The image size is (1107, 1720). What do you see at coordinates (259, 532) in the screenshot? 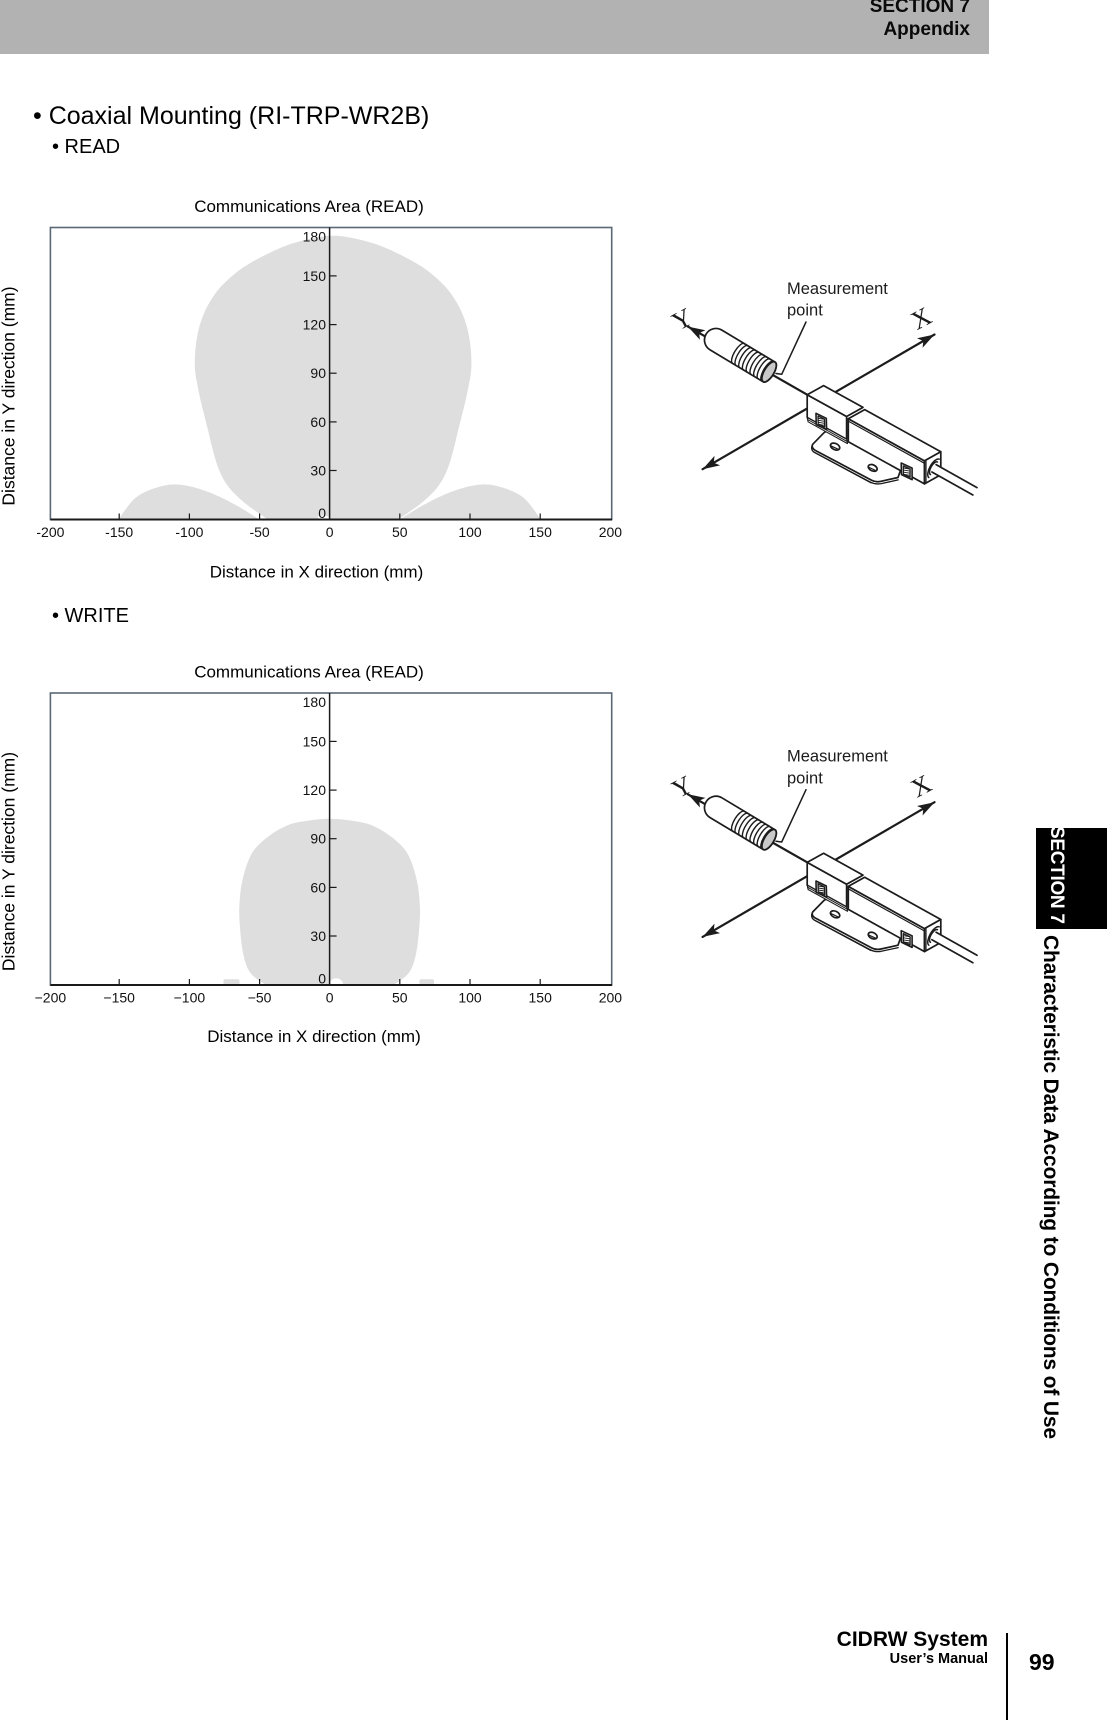
I see `svg-text: -50` at bounding box center [259, 532].